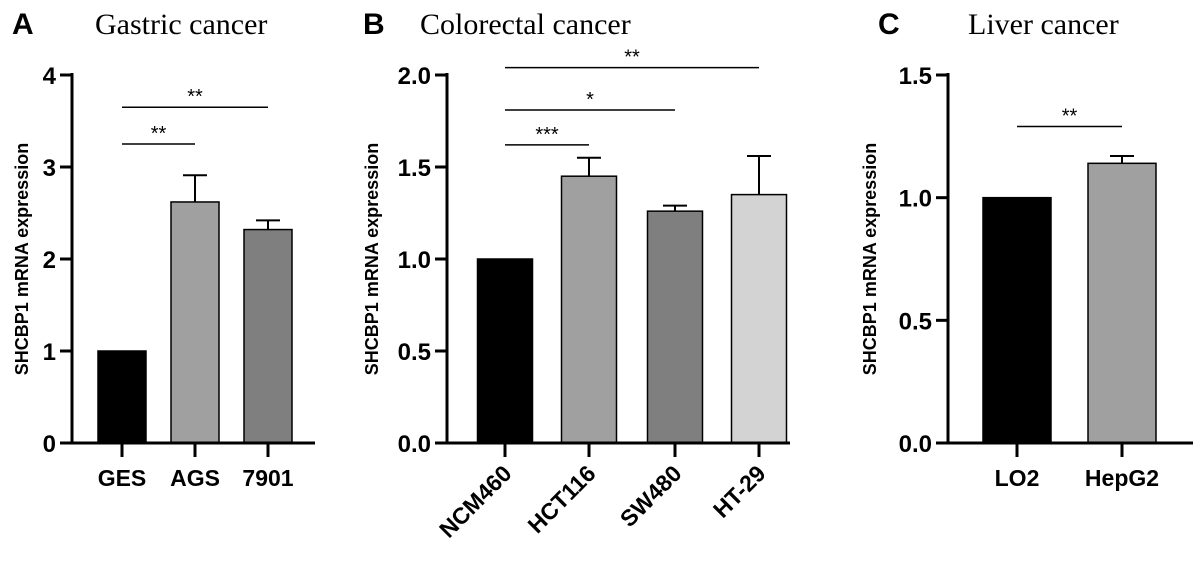  Describe the element at coordinates (547, 135) in the screenshot. I see `significance-label: ***` at that location.